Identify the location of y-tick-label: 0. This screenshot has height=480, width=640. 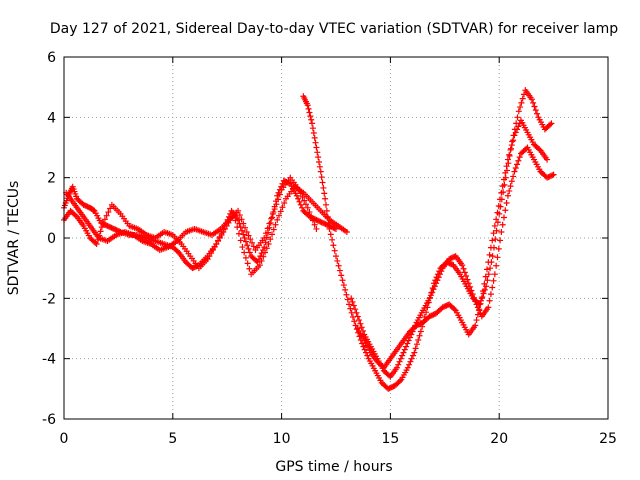
(51, 239).